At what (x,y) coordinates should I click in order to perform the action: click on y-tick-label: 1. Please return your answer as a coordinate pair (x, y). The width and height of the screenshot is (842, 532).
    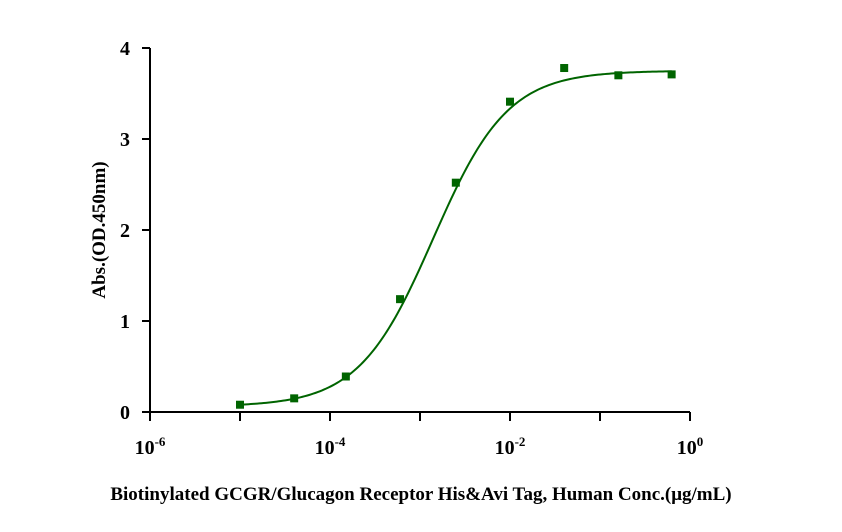
    Looking at the image, I should click on (125, 322).